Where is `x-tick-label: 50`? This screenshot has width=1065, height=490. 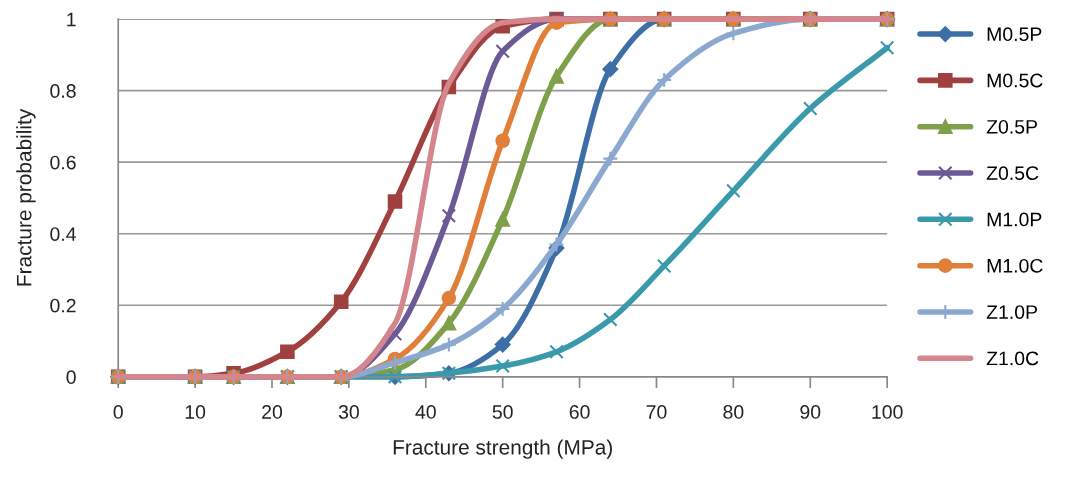 x-tick-label: 50 is located at coordinates (502, 412).